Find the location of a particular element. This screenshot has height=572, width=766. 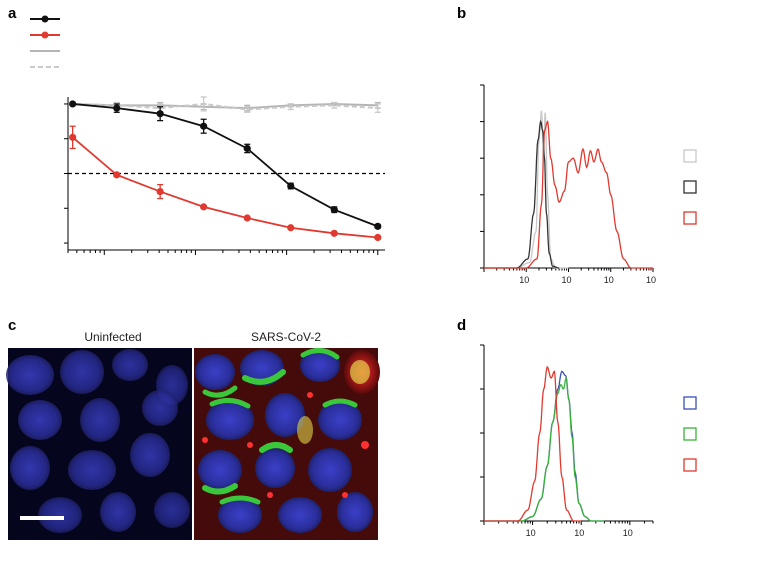

panel-b-chart: 10 10 10 10 is located at coordinates (588, 184).